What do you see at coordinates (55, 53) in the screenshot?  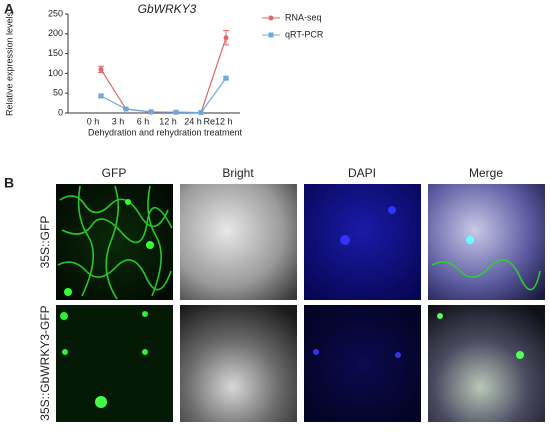 I see `y-tick-label: 150` at bounding box center [55, 53].